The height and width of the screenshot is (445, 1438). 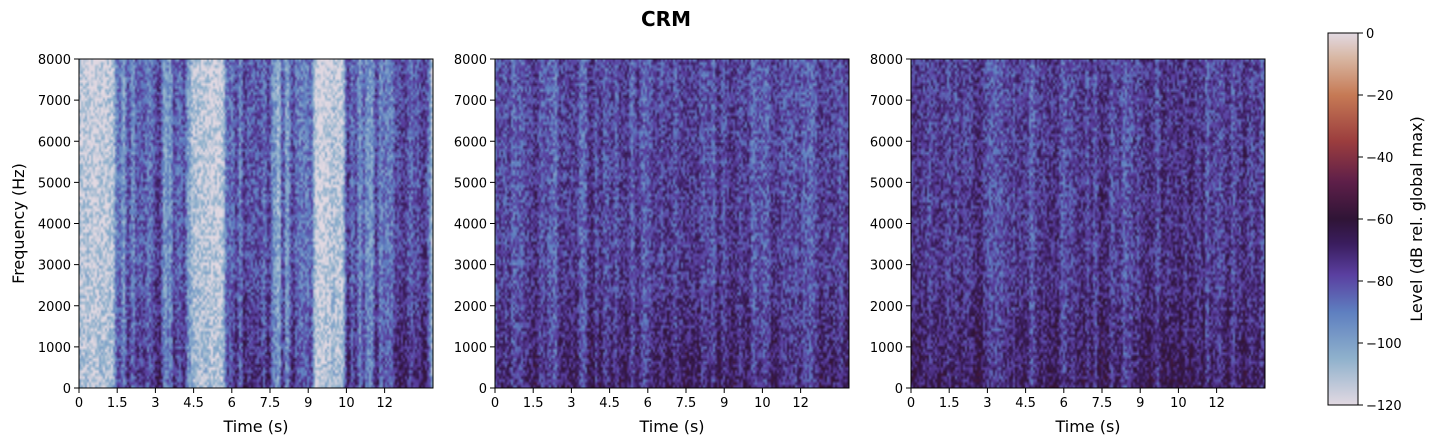 I want to click on colorbar-tick-label: −100, so click(x=1384, y=344).